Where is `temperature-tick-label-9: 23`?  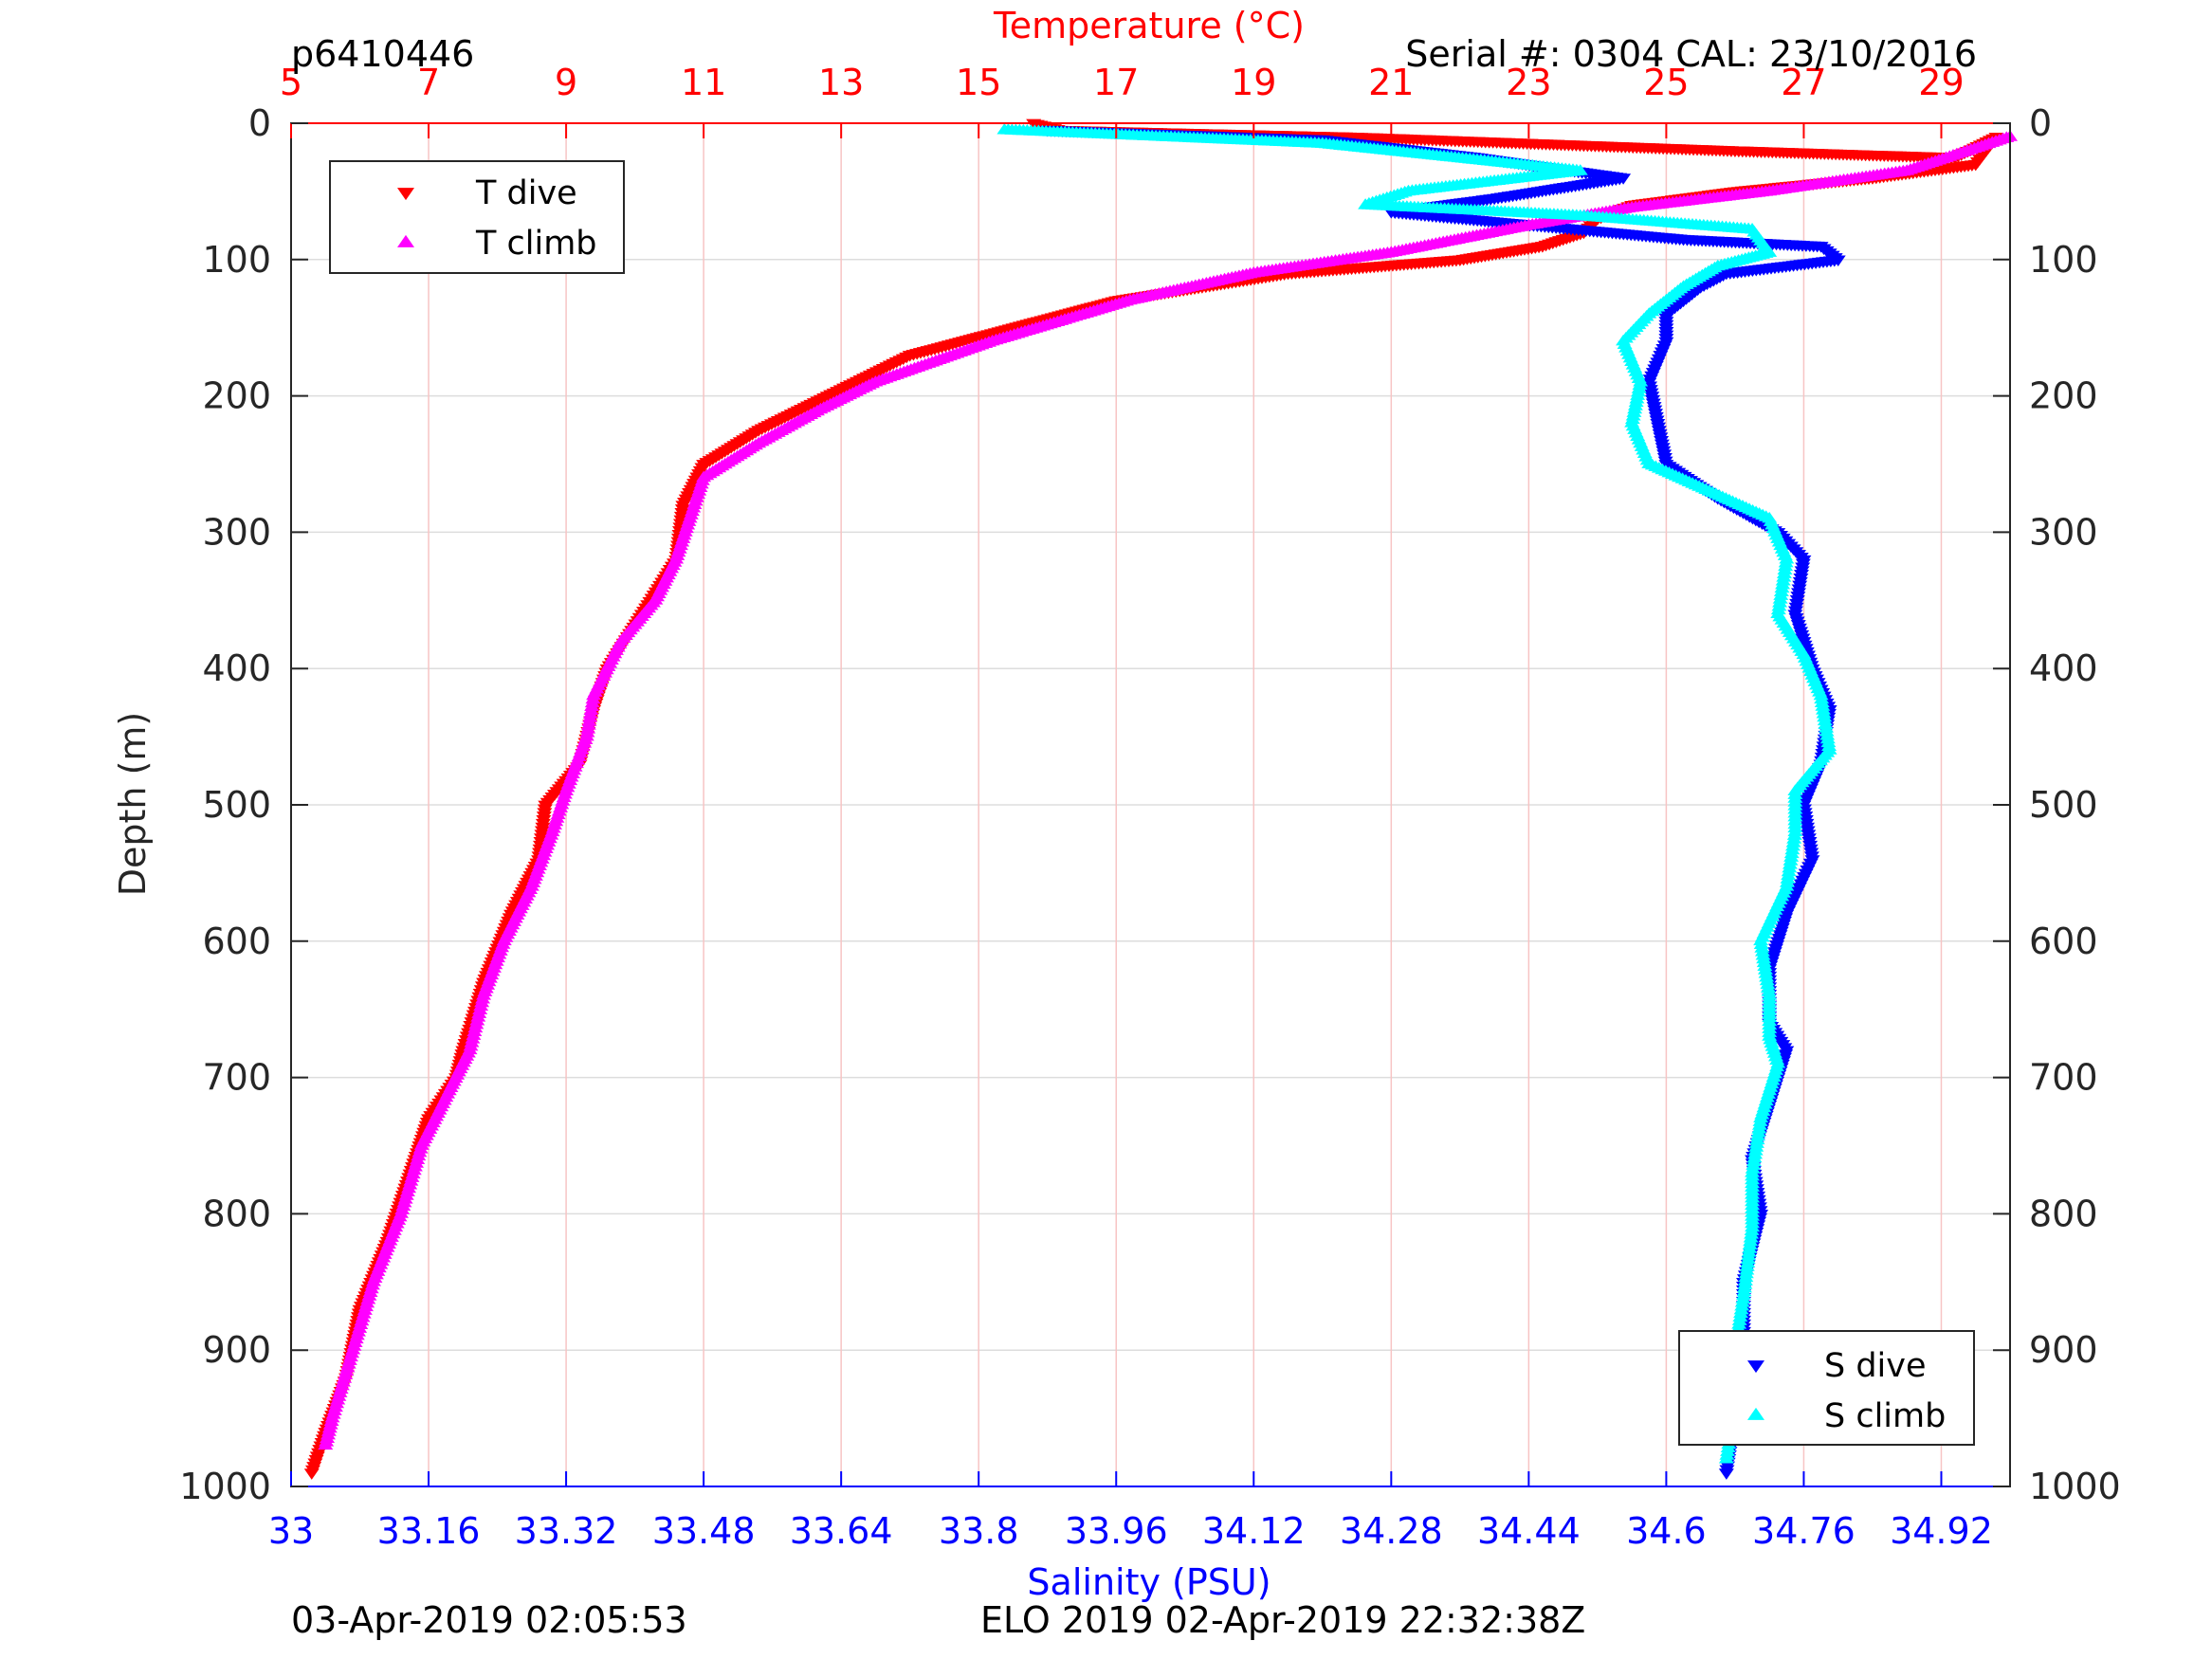
temperature-tick-label-9: 23 is located at coordinates (1528, 82).